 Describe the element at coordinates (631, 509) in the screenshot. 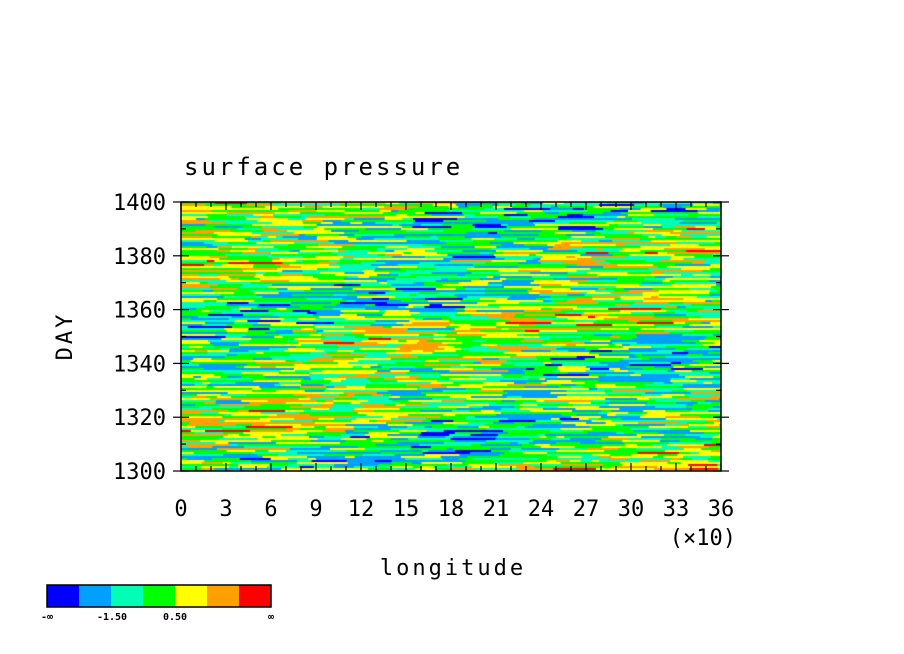

I see `x-tick-label: 30` at that location.